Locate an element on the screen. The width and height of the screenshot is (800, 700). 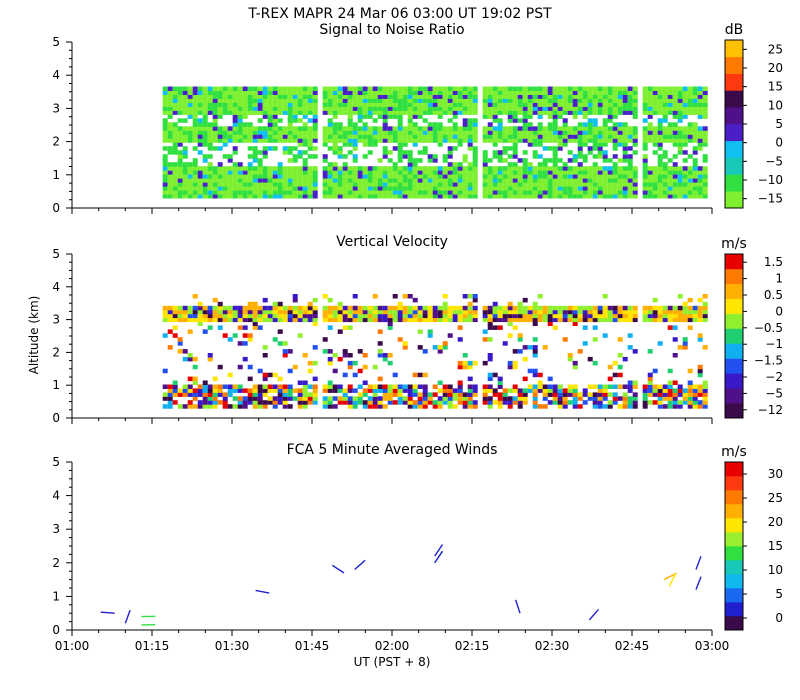
colorbar-unit: m/s is located at coordinates (734, 452).